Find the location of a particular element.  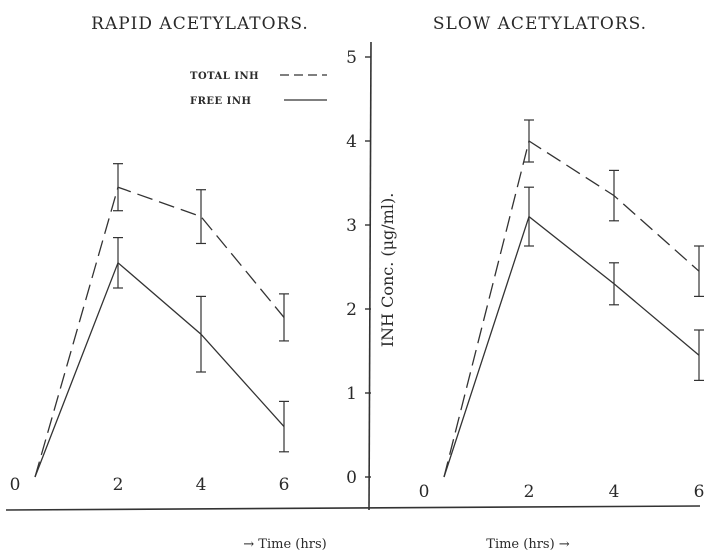

panel-slow-acetylators: SLOW ACETYLATORS. is located at coordinates (540, 24).